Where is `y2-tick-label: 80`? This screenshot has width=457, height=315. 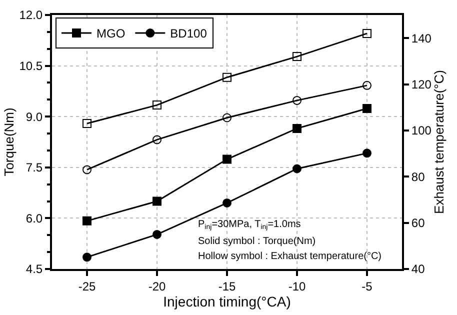
y2-tick-label: 80 is located at coordinates (418, 177).